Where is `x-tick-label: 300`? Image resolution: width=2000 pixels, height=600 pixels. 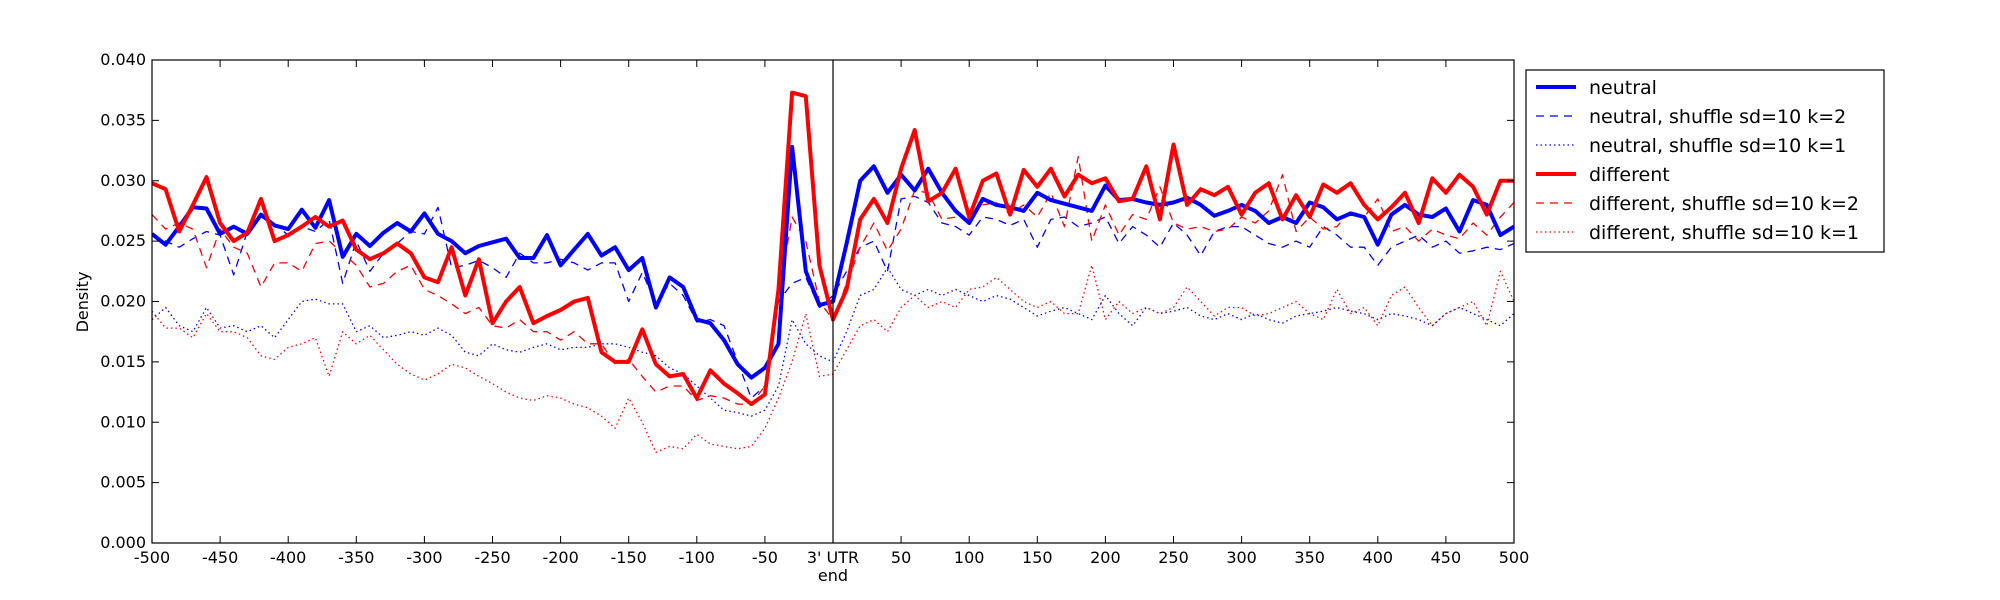
x-tick-label: 300 is located at coordinates (1241, 557).